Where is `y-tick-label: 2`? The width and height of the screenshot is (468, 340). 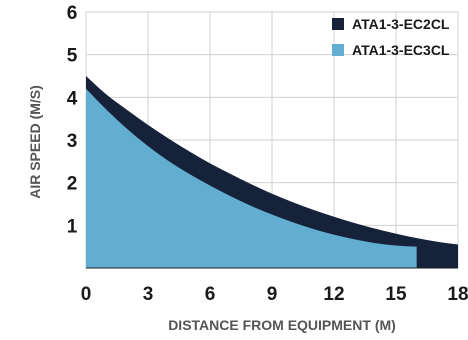 y-tick-label: 2 is located at coordinates (72, 184).